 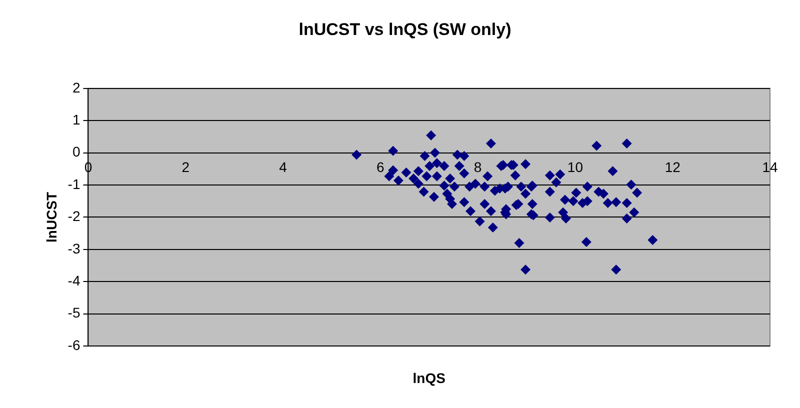 I want to click on x-tick-label: 12, so click(x=672, y=167).